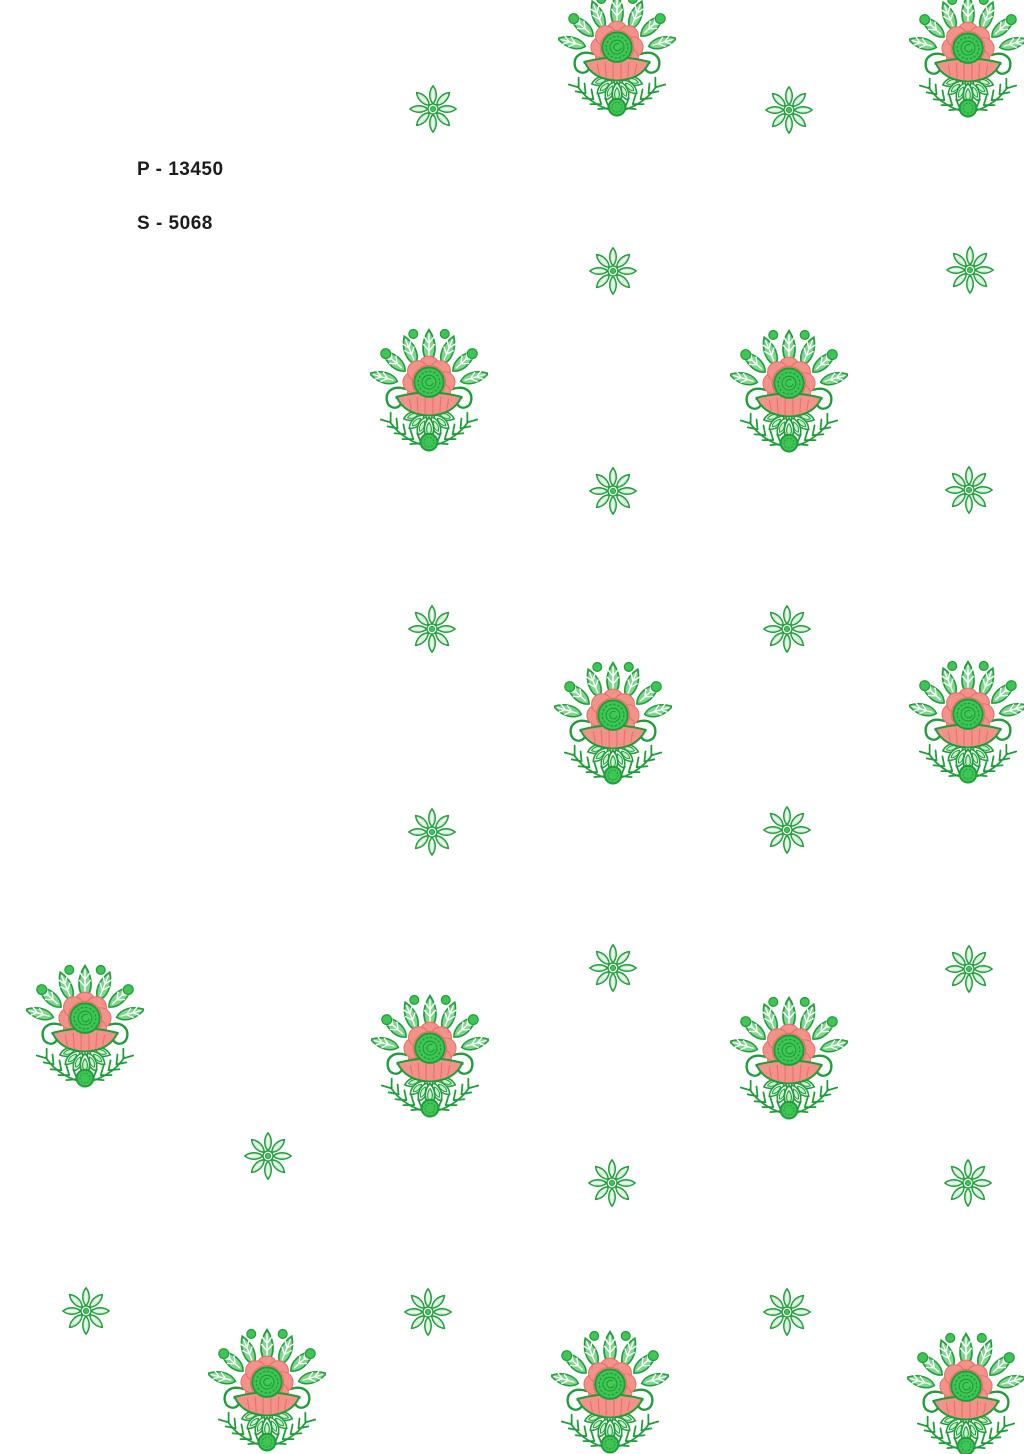 The height and width of the screenshot is (1454, 1024). What do you see at coordinates (180, 197) in the screenshot?
I see `design-codes: P - 13450 S - 5068` at bounding box center [180, 197].